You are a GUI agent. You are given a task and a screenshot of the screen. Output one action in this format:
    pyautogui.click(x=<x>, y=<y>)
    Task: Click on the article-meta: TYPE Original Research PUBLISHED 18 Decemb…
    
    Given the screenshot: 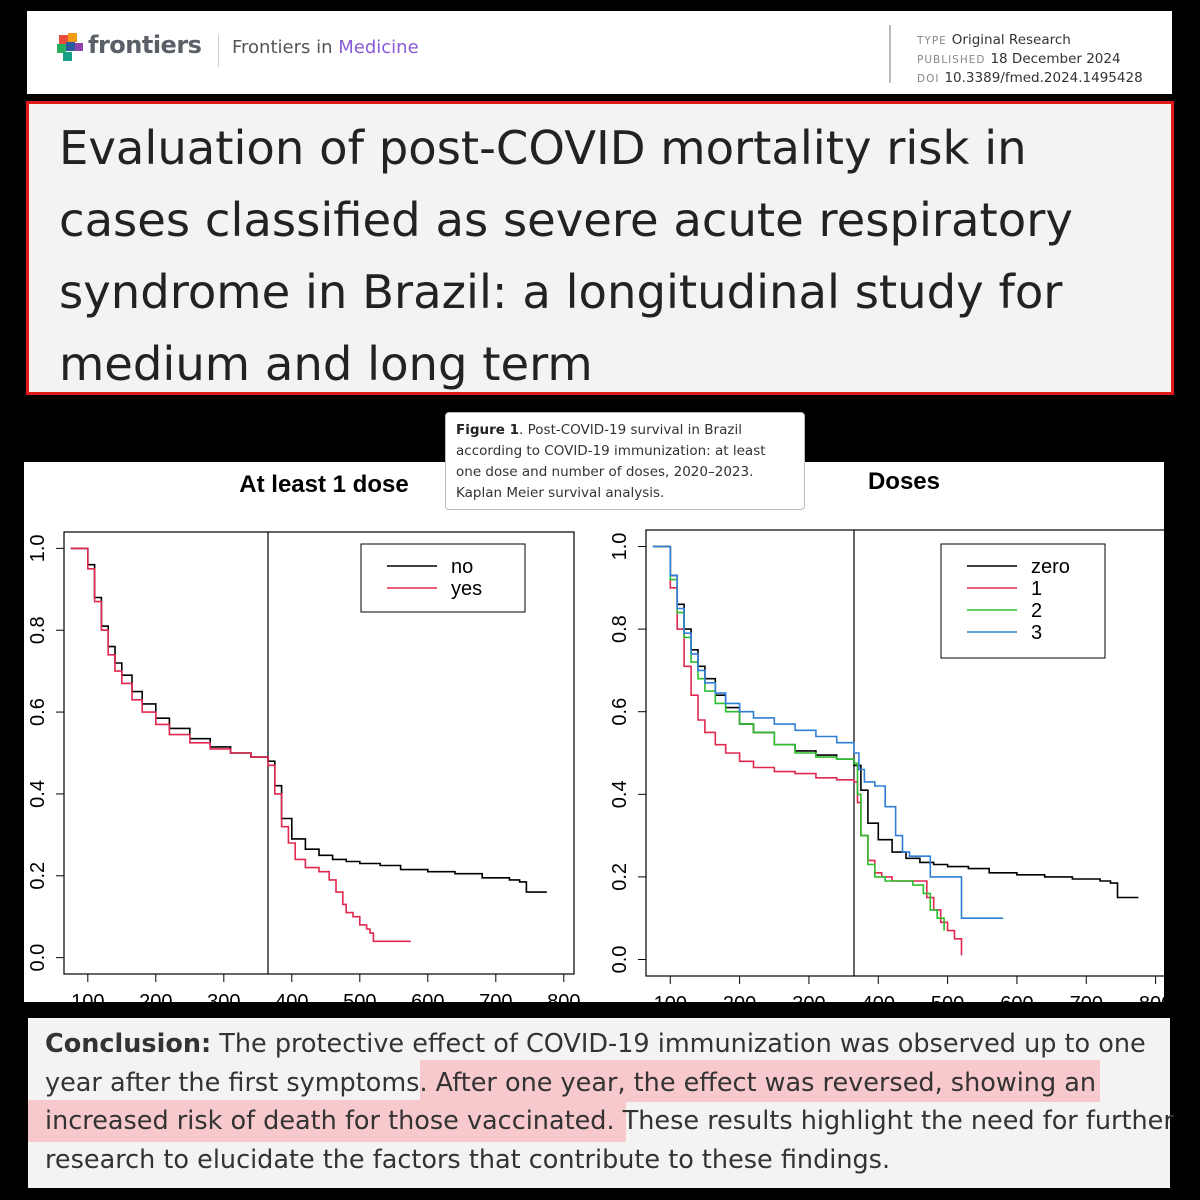 What is the action you would take?
    pyautogui.click(x=1030, y=59)
    